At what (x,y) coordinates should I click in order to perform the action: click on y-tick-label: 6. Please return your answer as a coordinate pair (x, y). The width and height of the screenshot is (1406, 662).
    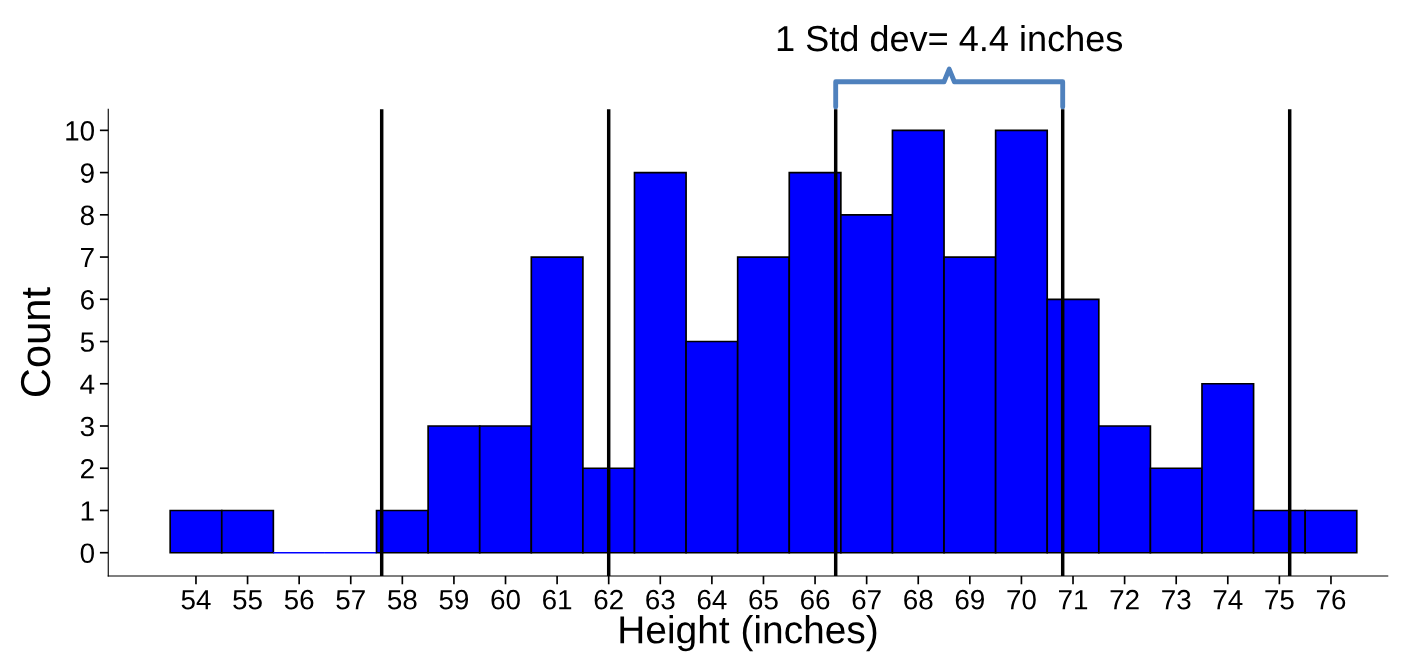
    Looking at the image, I should click on (87, 299).